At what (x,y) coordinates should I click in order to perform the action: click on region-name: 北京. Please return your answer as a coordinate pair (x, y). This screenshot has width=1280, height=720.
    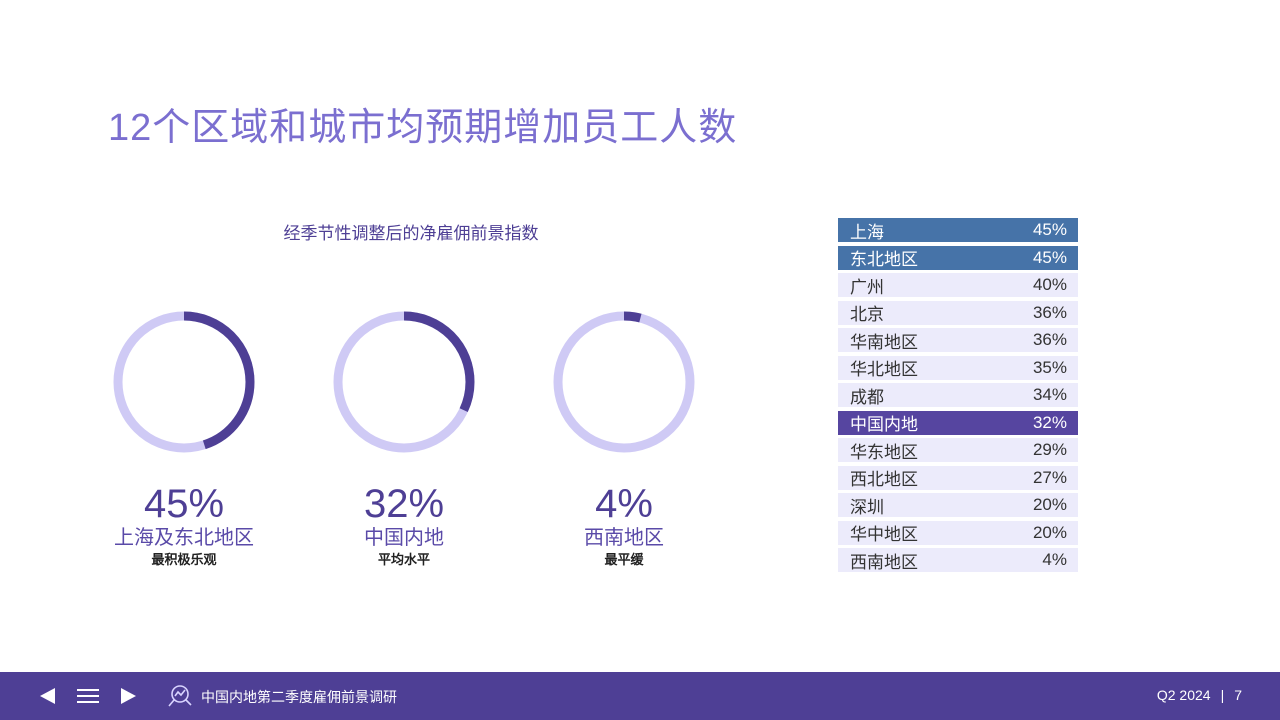
    Looking at the image, I should click on (867, 314).